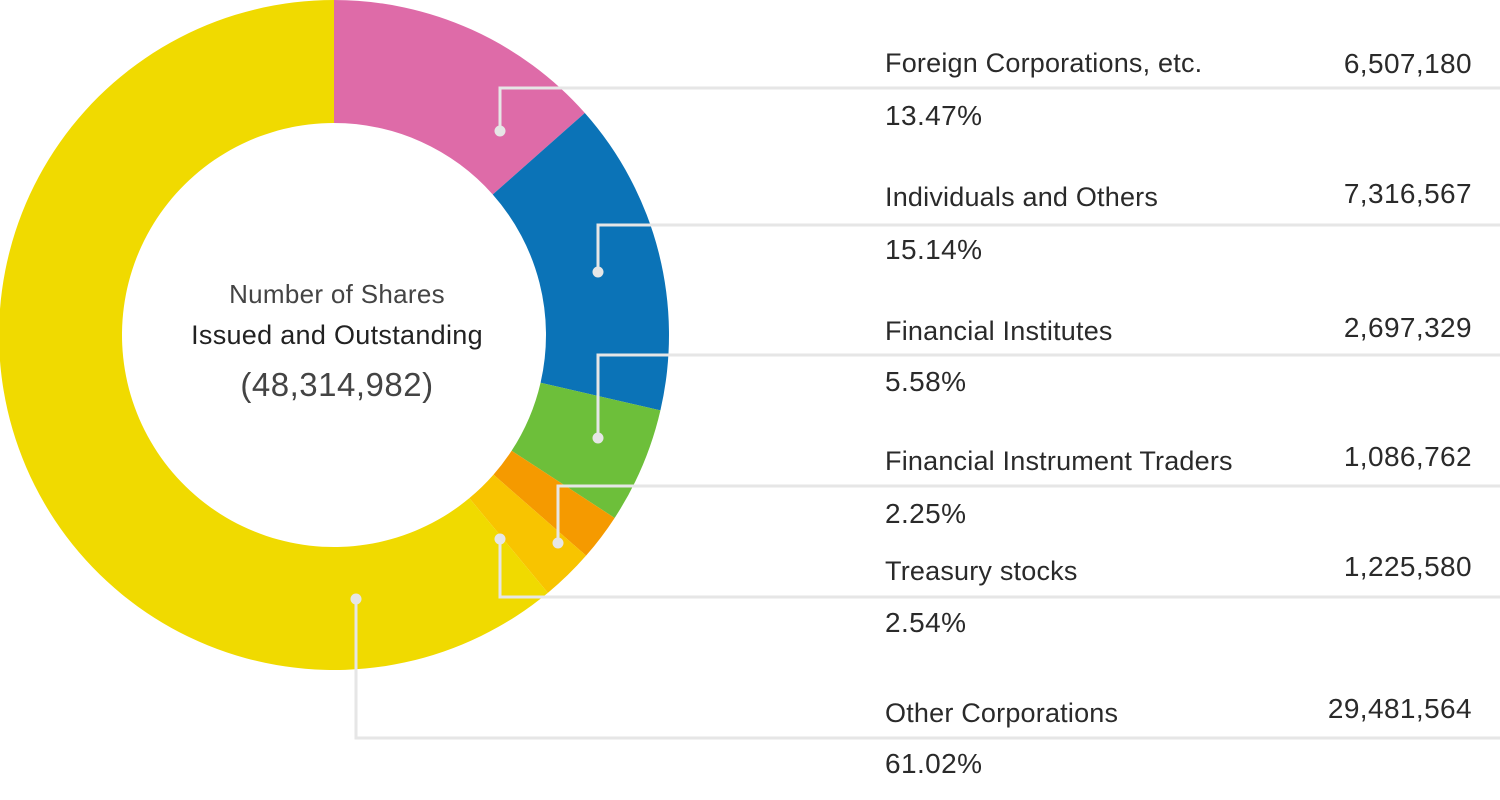  What do you see at coordinates (598, 272) in the screenshot?
I see `leader-dot-individuals` at bounding box center [598, 272].